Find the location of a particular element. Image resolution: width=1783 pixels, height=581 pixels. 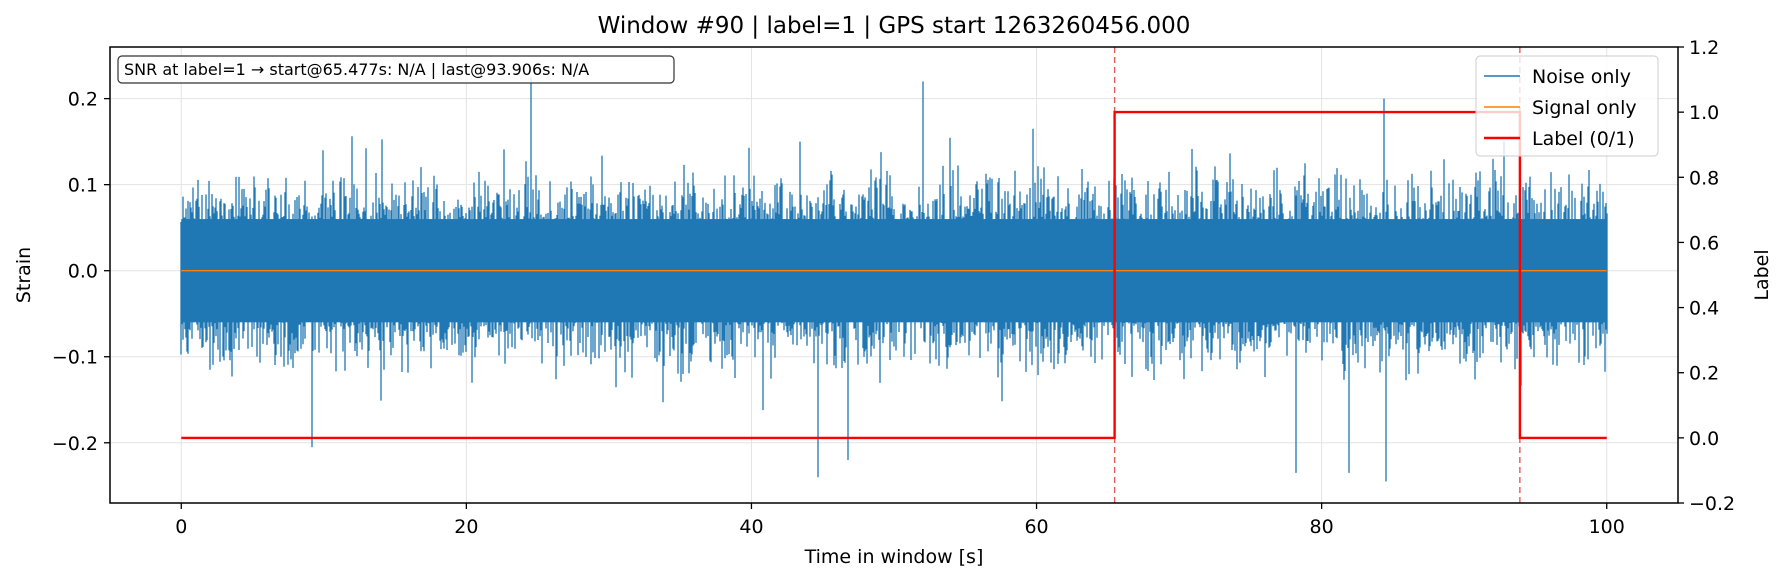

x-tick-label: 0 is located at coordinates (181, 527).